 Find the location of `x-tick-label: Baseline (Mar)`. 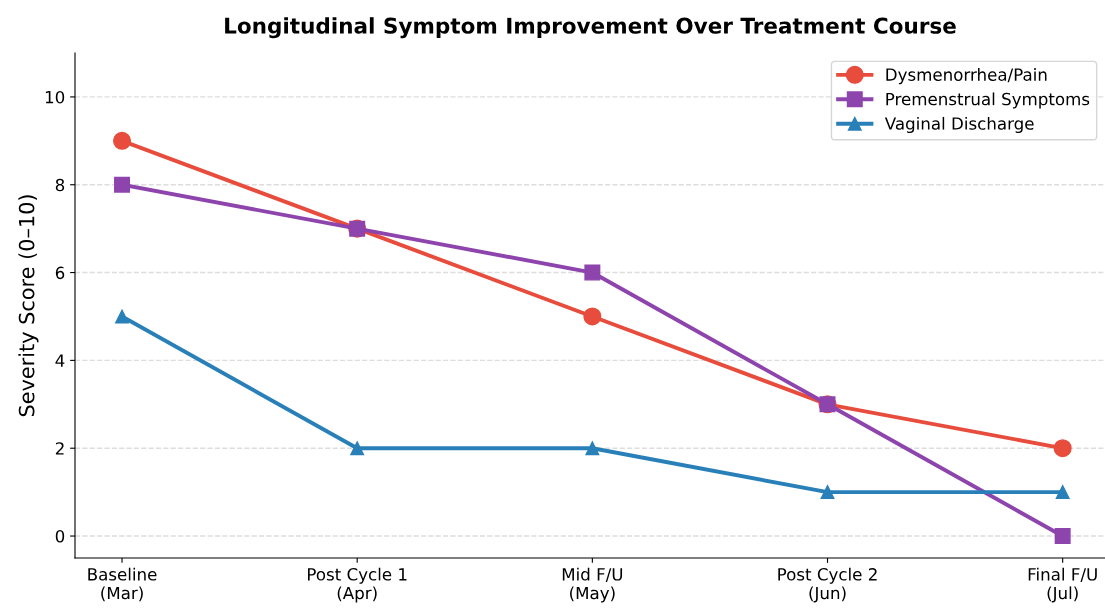

x-tick-label: Baseline (Mar) is located at coordinates (122, 584).